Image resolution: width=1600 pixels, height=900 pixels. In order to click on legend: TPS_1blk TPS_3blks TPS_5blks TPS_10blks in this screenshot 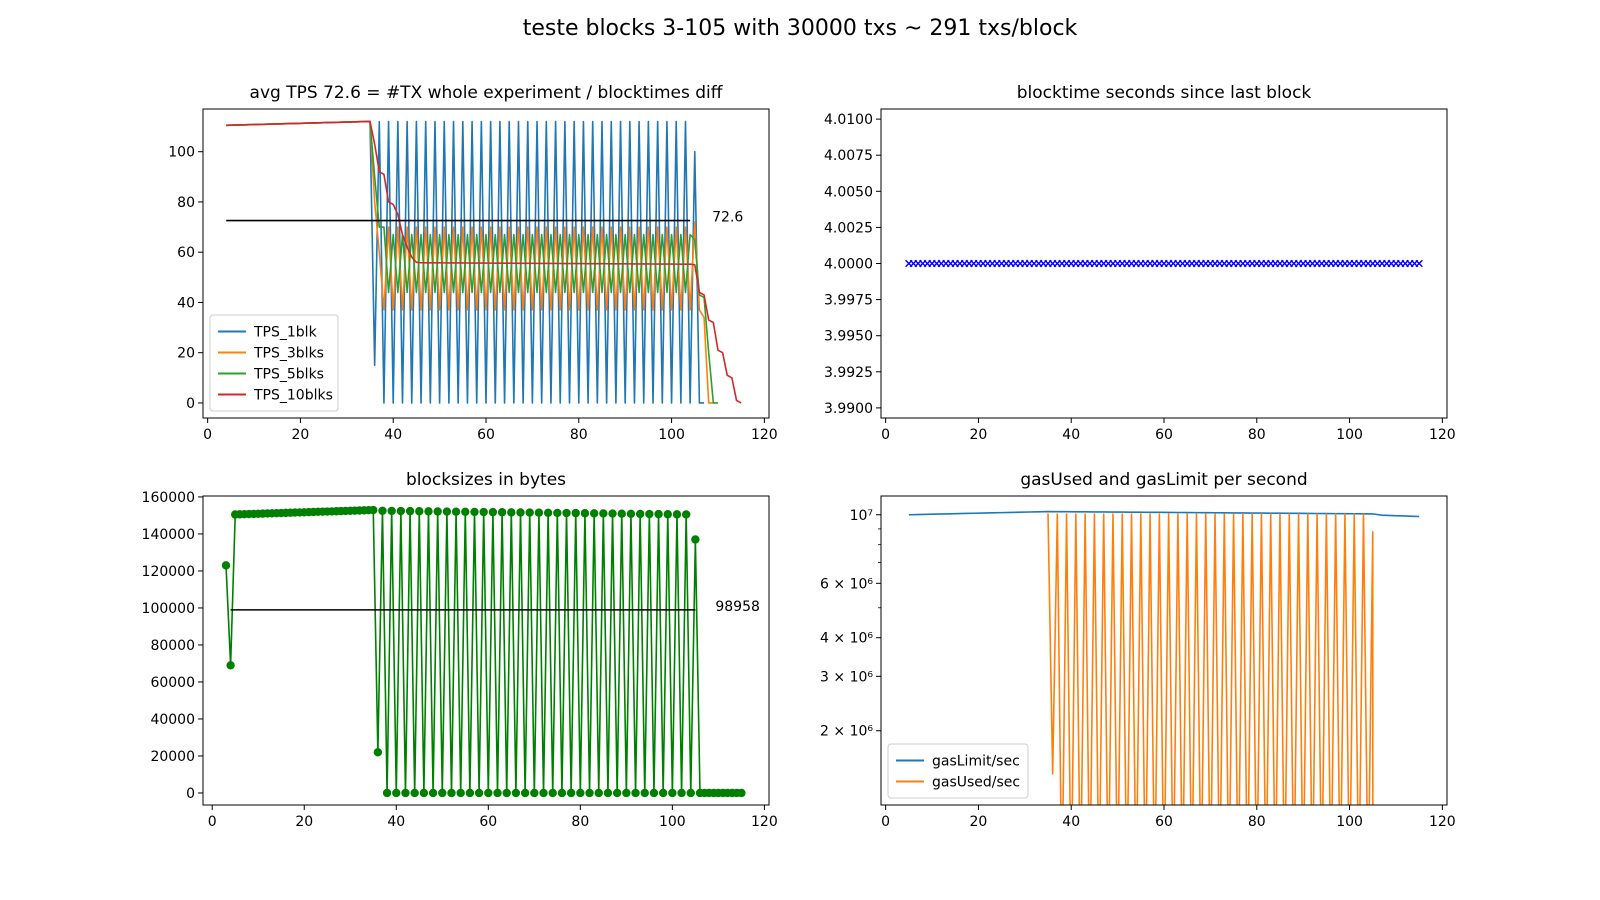, I will do `click(274, 363)`.